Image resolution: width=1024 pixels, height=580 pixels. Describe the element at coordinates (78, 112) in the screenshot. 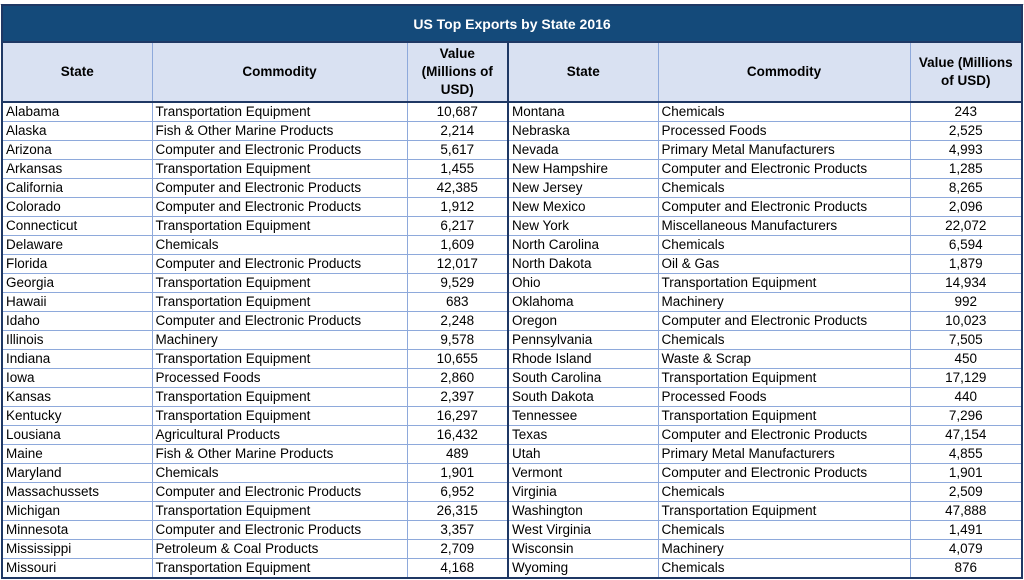

I see `state-cell-left: Alabama` at that location.